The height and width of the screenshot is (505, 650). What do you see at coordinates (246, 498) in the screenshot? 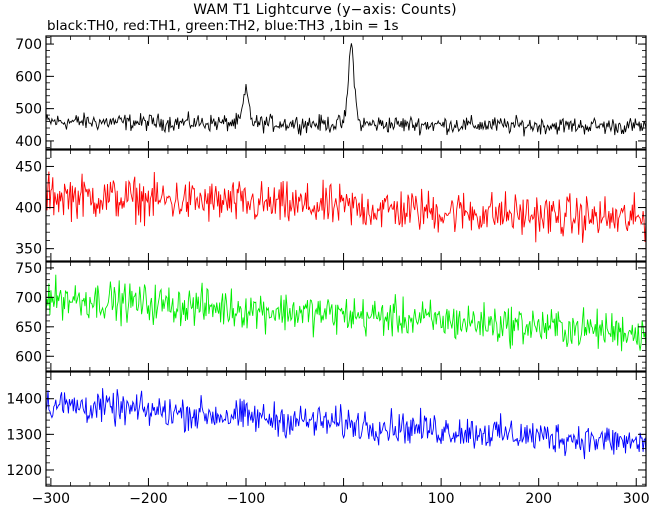
I see `x-tick-label: −100` at bounding box center [246, 498].